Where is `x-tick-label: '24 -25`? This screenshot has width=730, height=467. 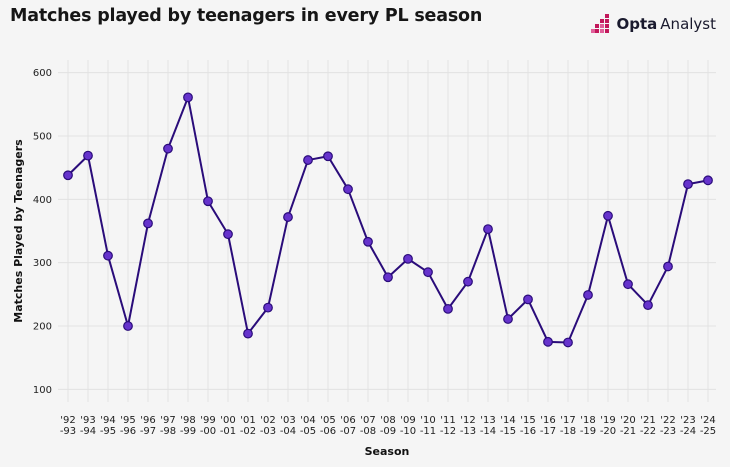 x-tick-label: '24 -25 is located at coordinates (708, 426).